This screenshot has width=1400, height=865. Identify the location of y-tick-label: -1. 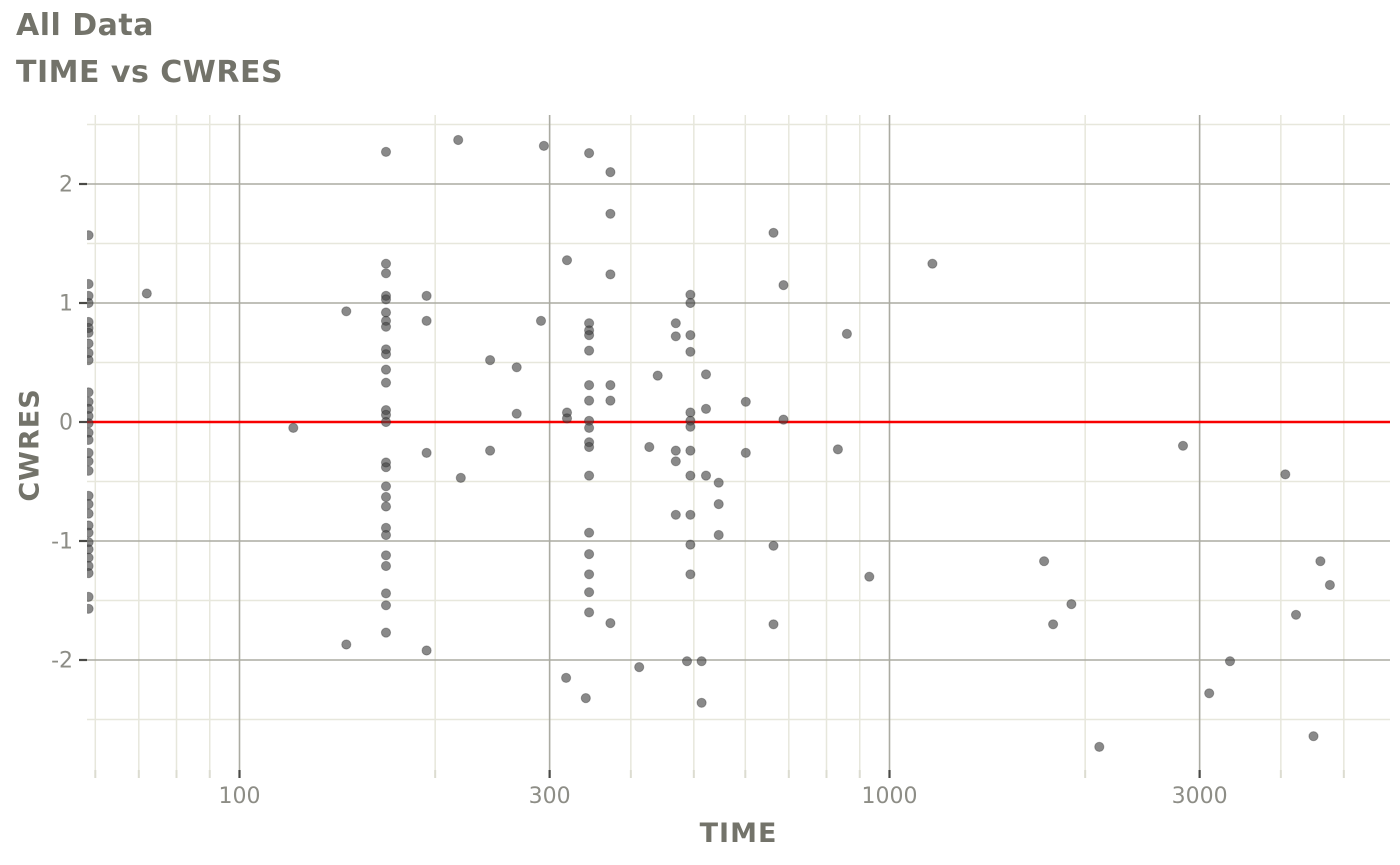
(62, 542).